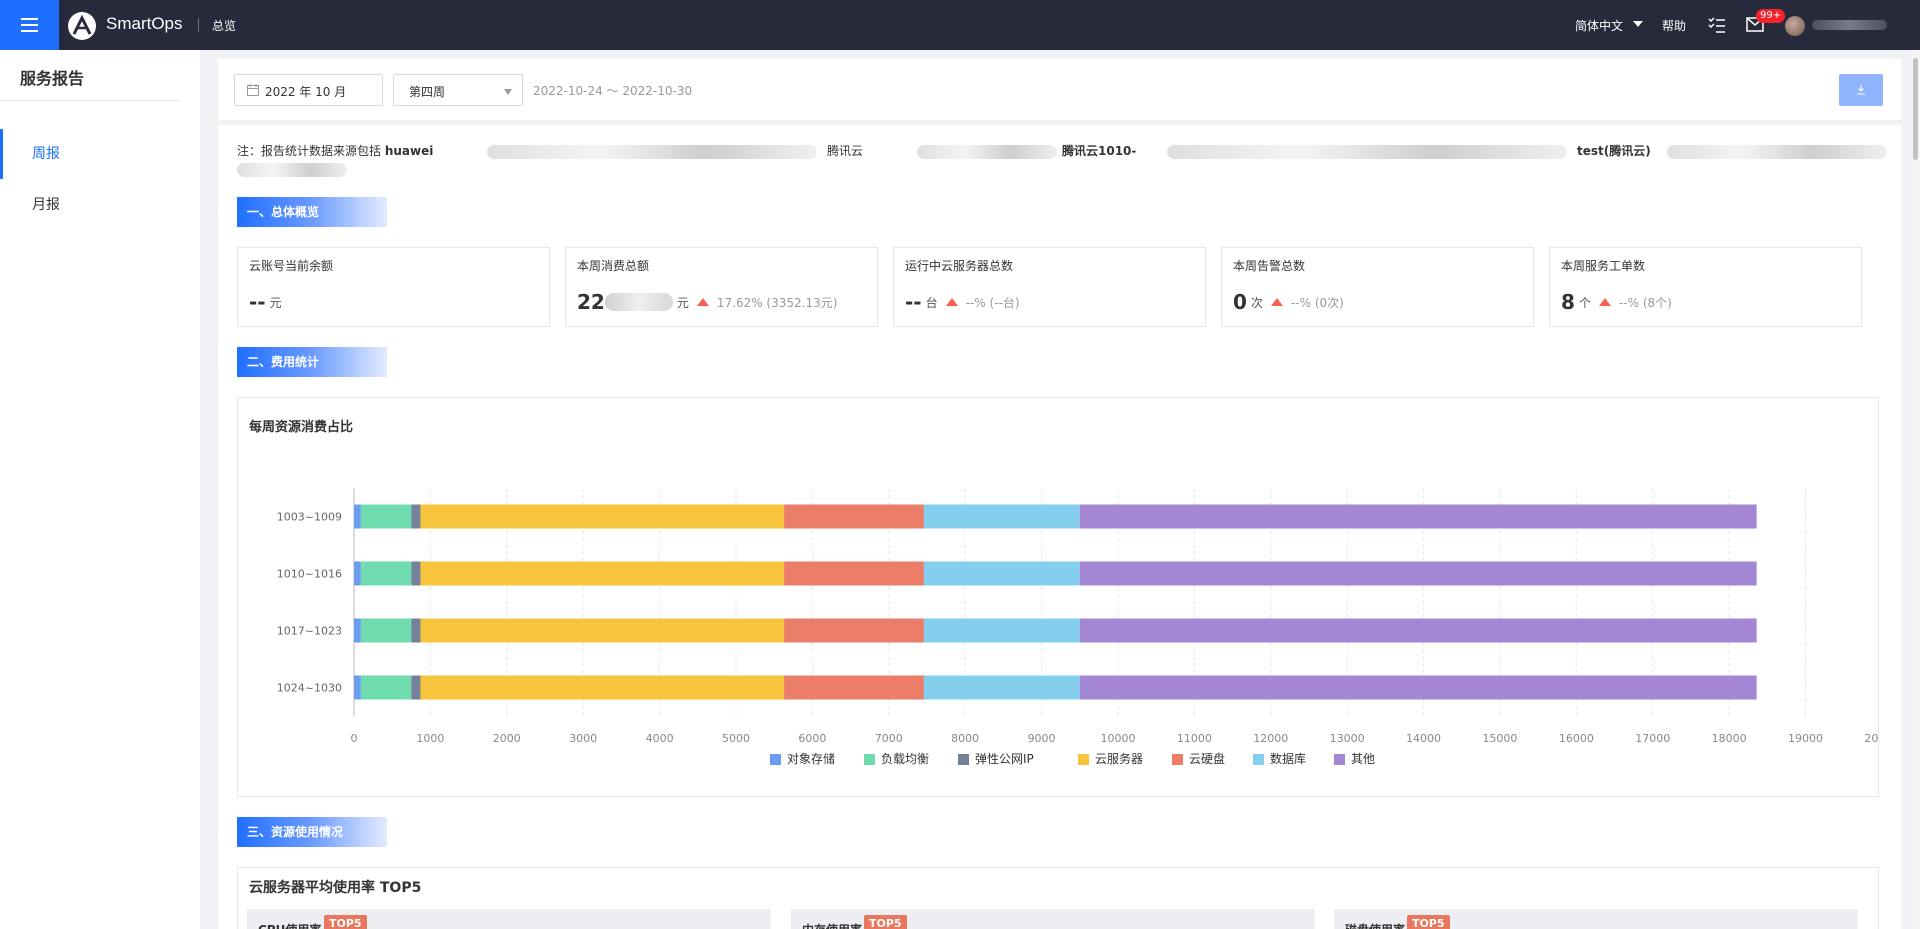  What do you see at coordinates (913, 302) in the screenshot?
I see `stat-value: --` at bounding box center [913, 302].